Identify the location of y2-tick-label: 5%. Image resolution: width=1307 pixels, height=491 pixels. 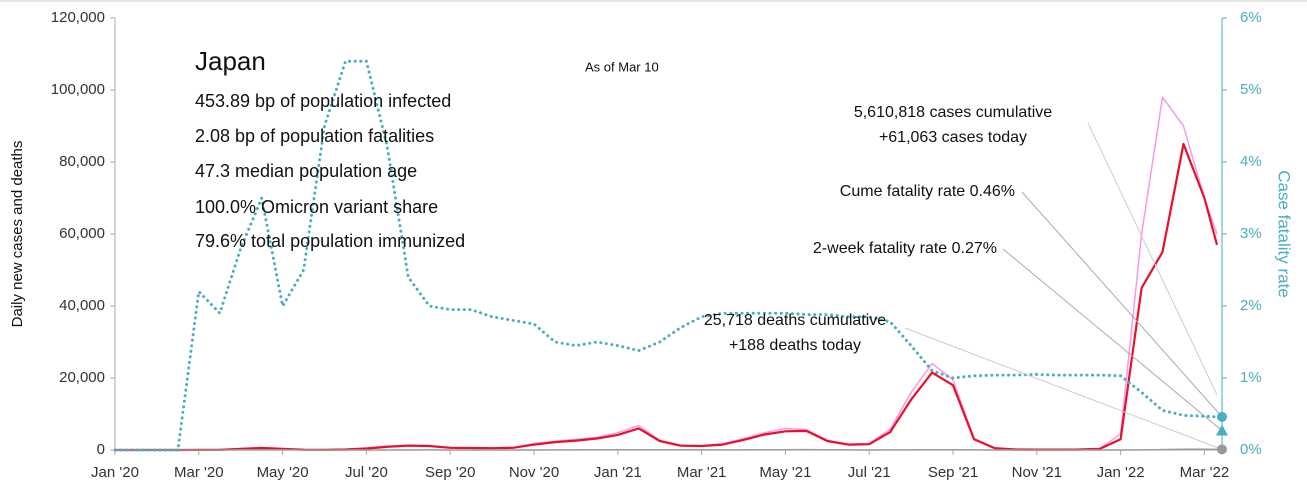
(1251, 89).